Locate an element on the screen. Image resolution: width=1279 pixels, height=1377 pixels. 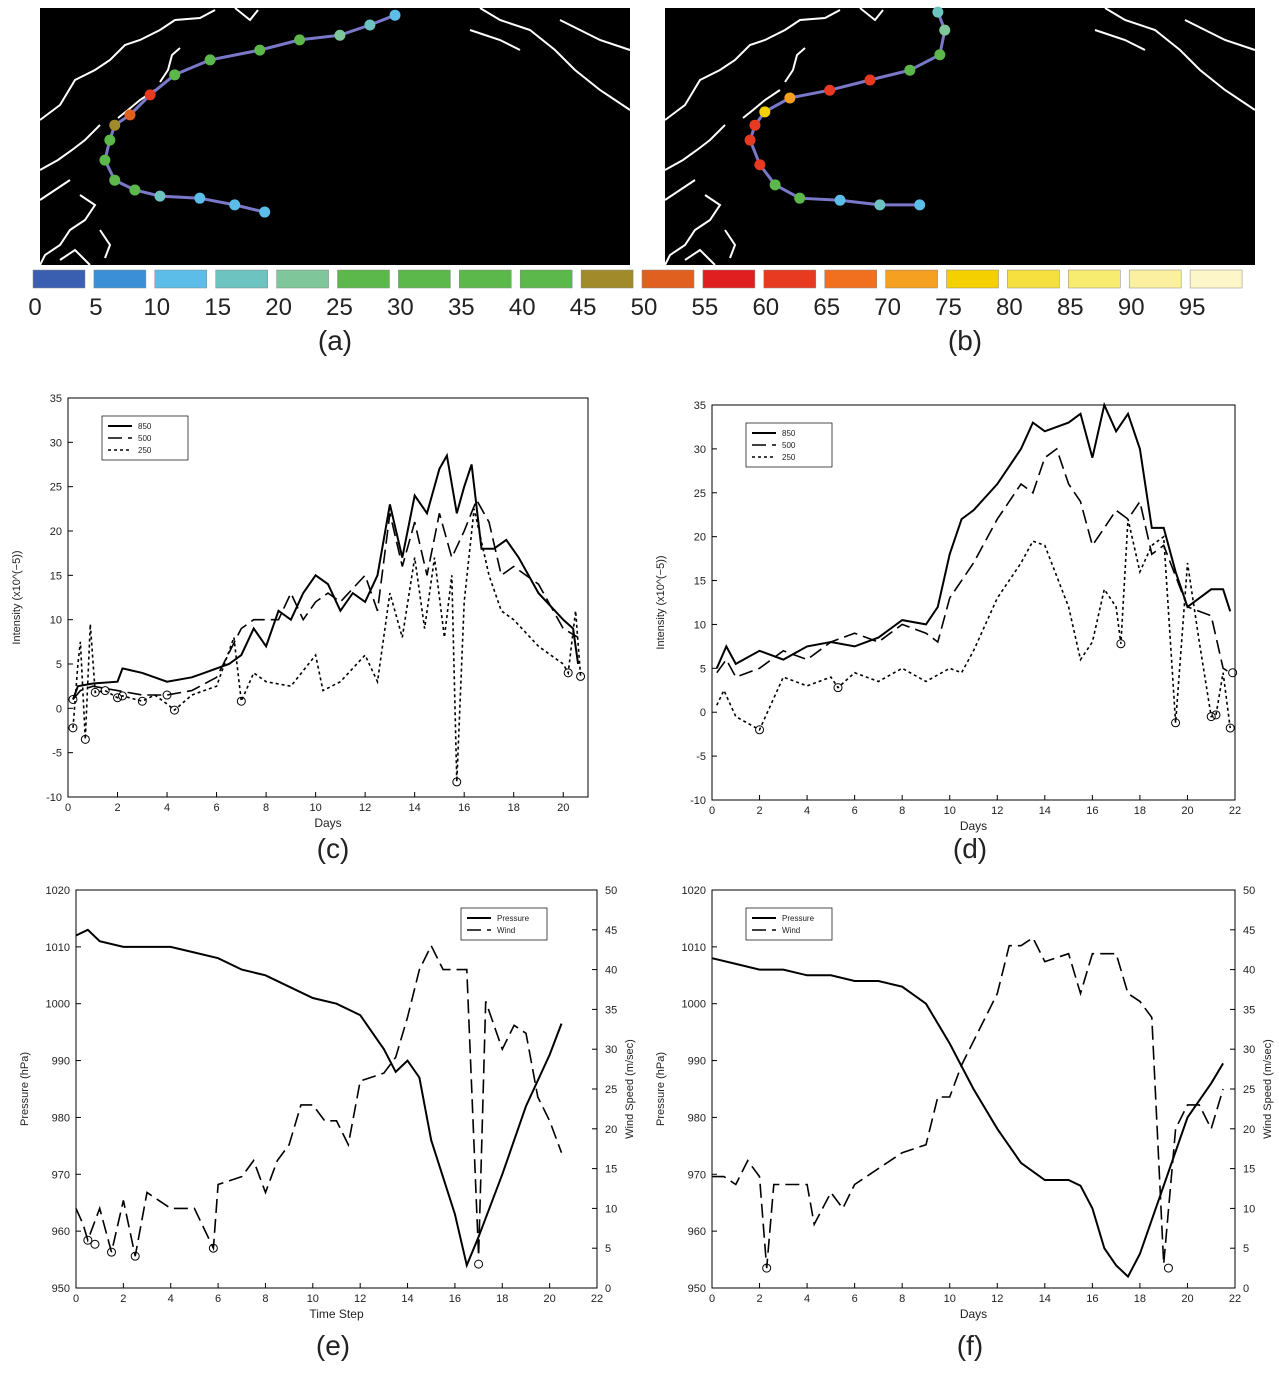
y2-tick-label: 35 is located at coordinates (611, 1010).